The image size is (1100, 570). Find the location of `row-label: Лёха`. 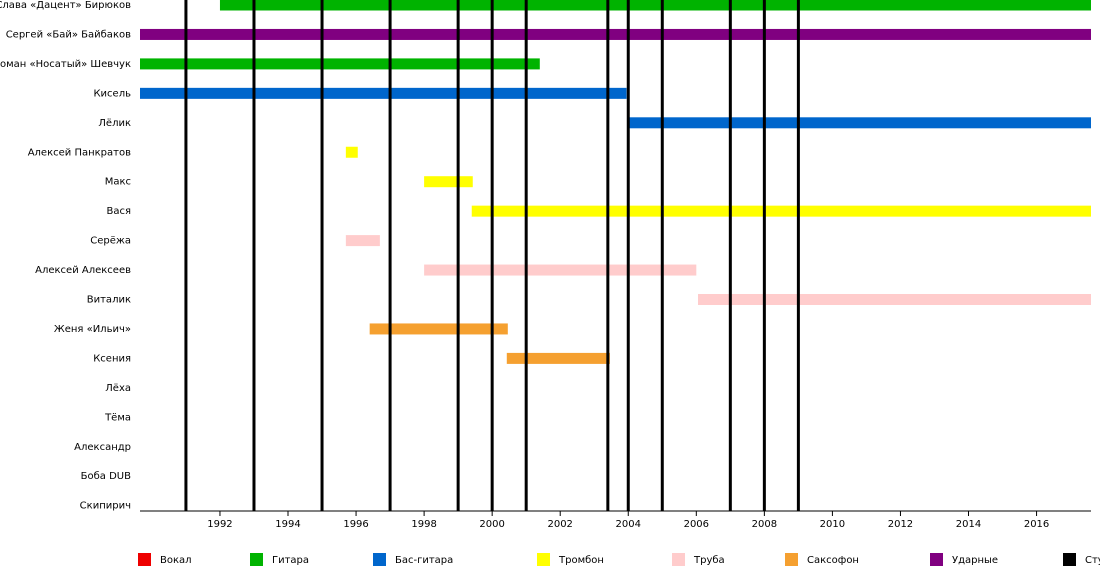

row-label: Лёха is located at coordinates (118, 388).